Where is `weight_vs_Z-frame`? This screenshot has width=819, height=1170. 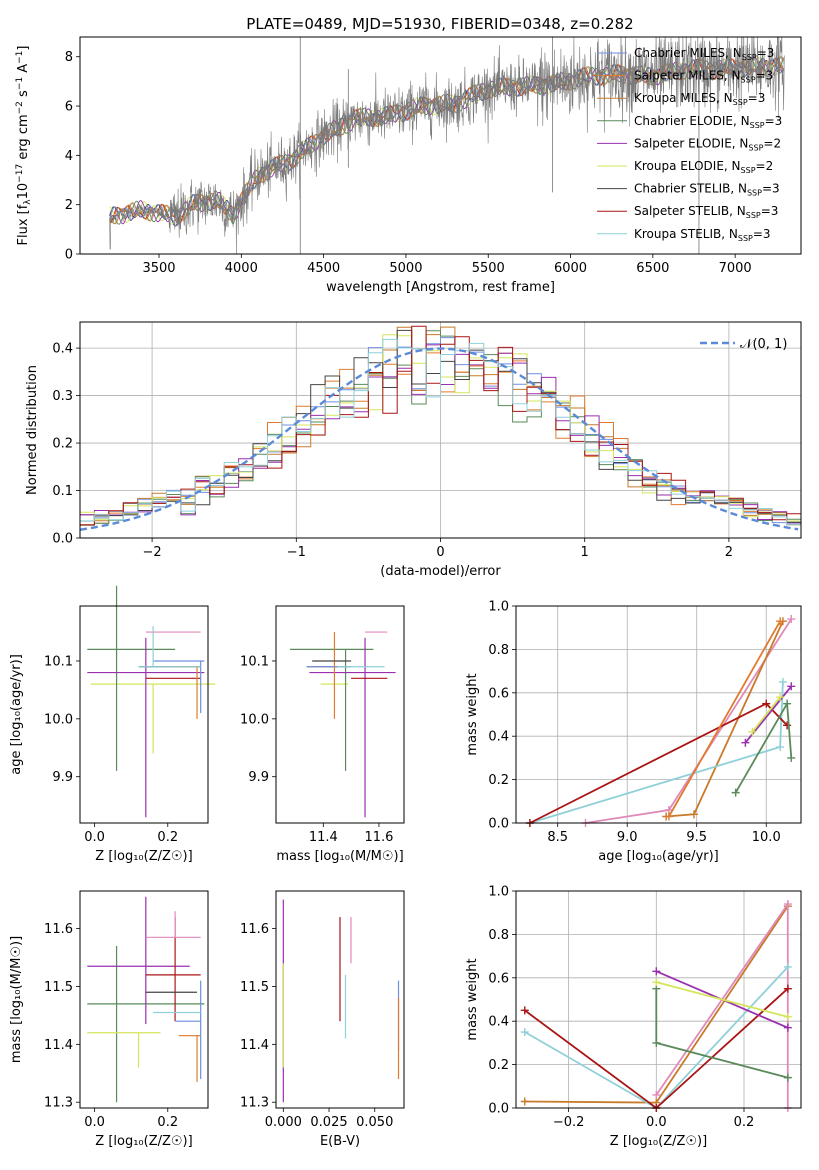
weight_vs_Z-frame is located at coordinates (658, 999).